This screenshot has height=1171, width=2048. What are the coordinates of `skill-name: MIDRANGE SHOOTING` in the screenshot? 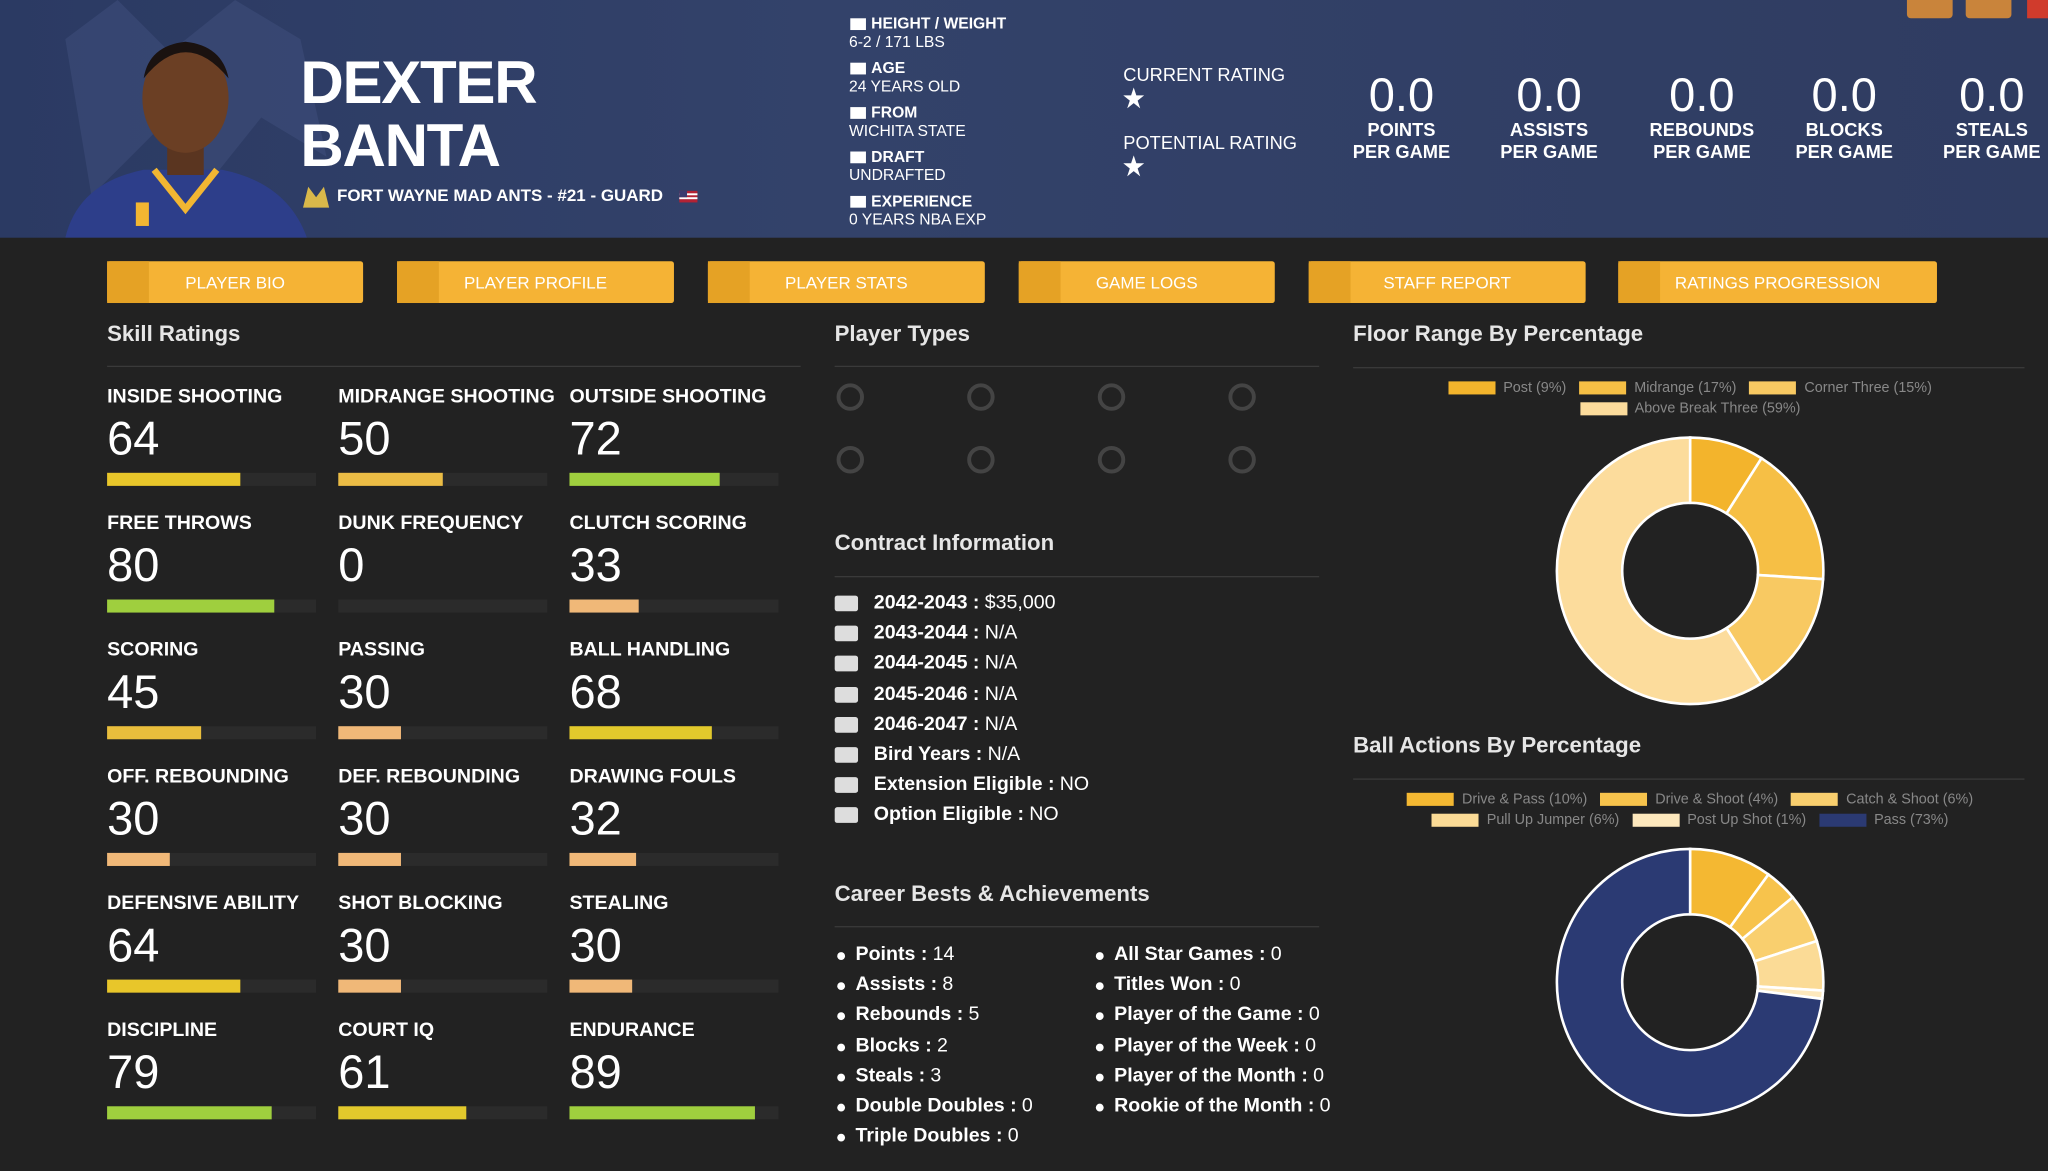 It's located at (446, 396).